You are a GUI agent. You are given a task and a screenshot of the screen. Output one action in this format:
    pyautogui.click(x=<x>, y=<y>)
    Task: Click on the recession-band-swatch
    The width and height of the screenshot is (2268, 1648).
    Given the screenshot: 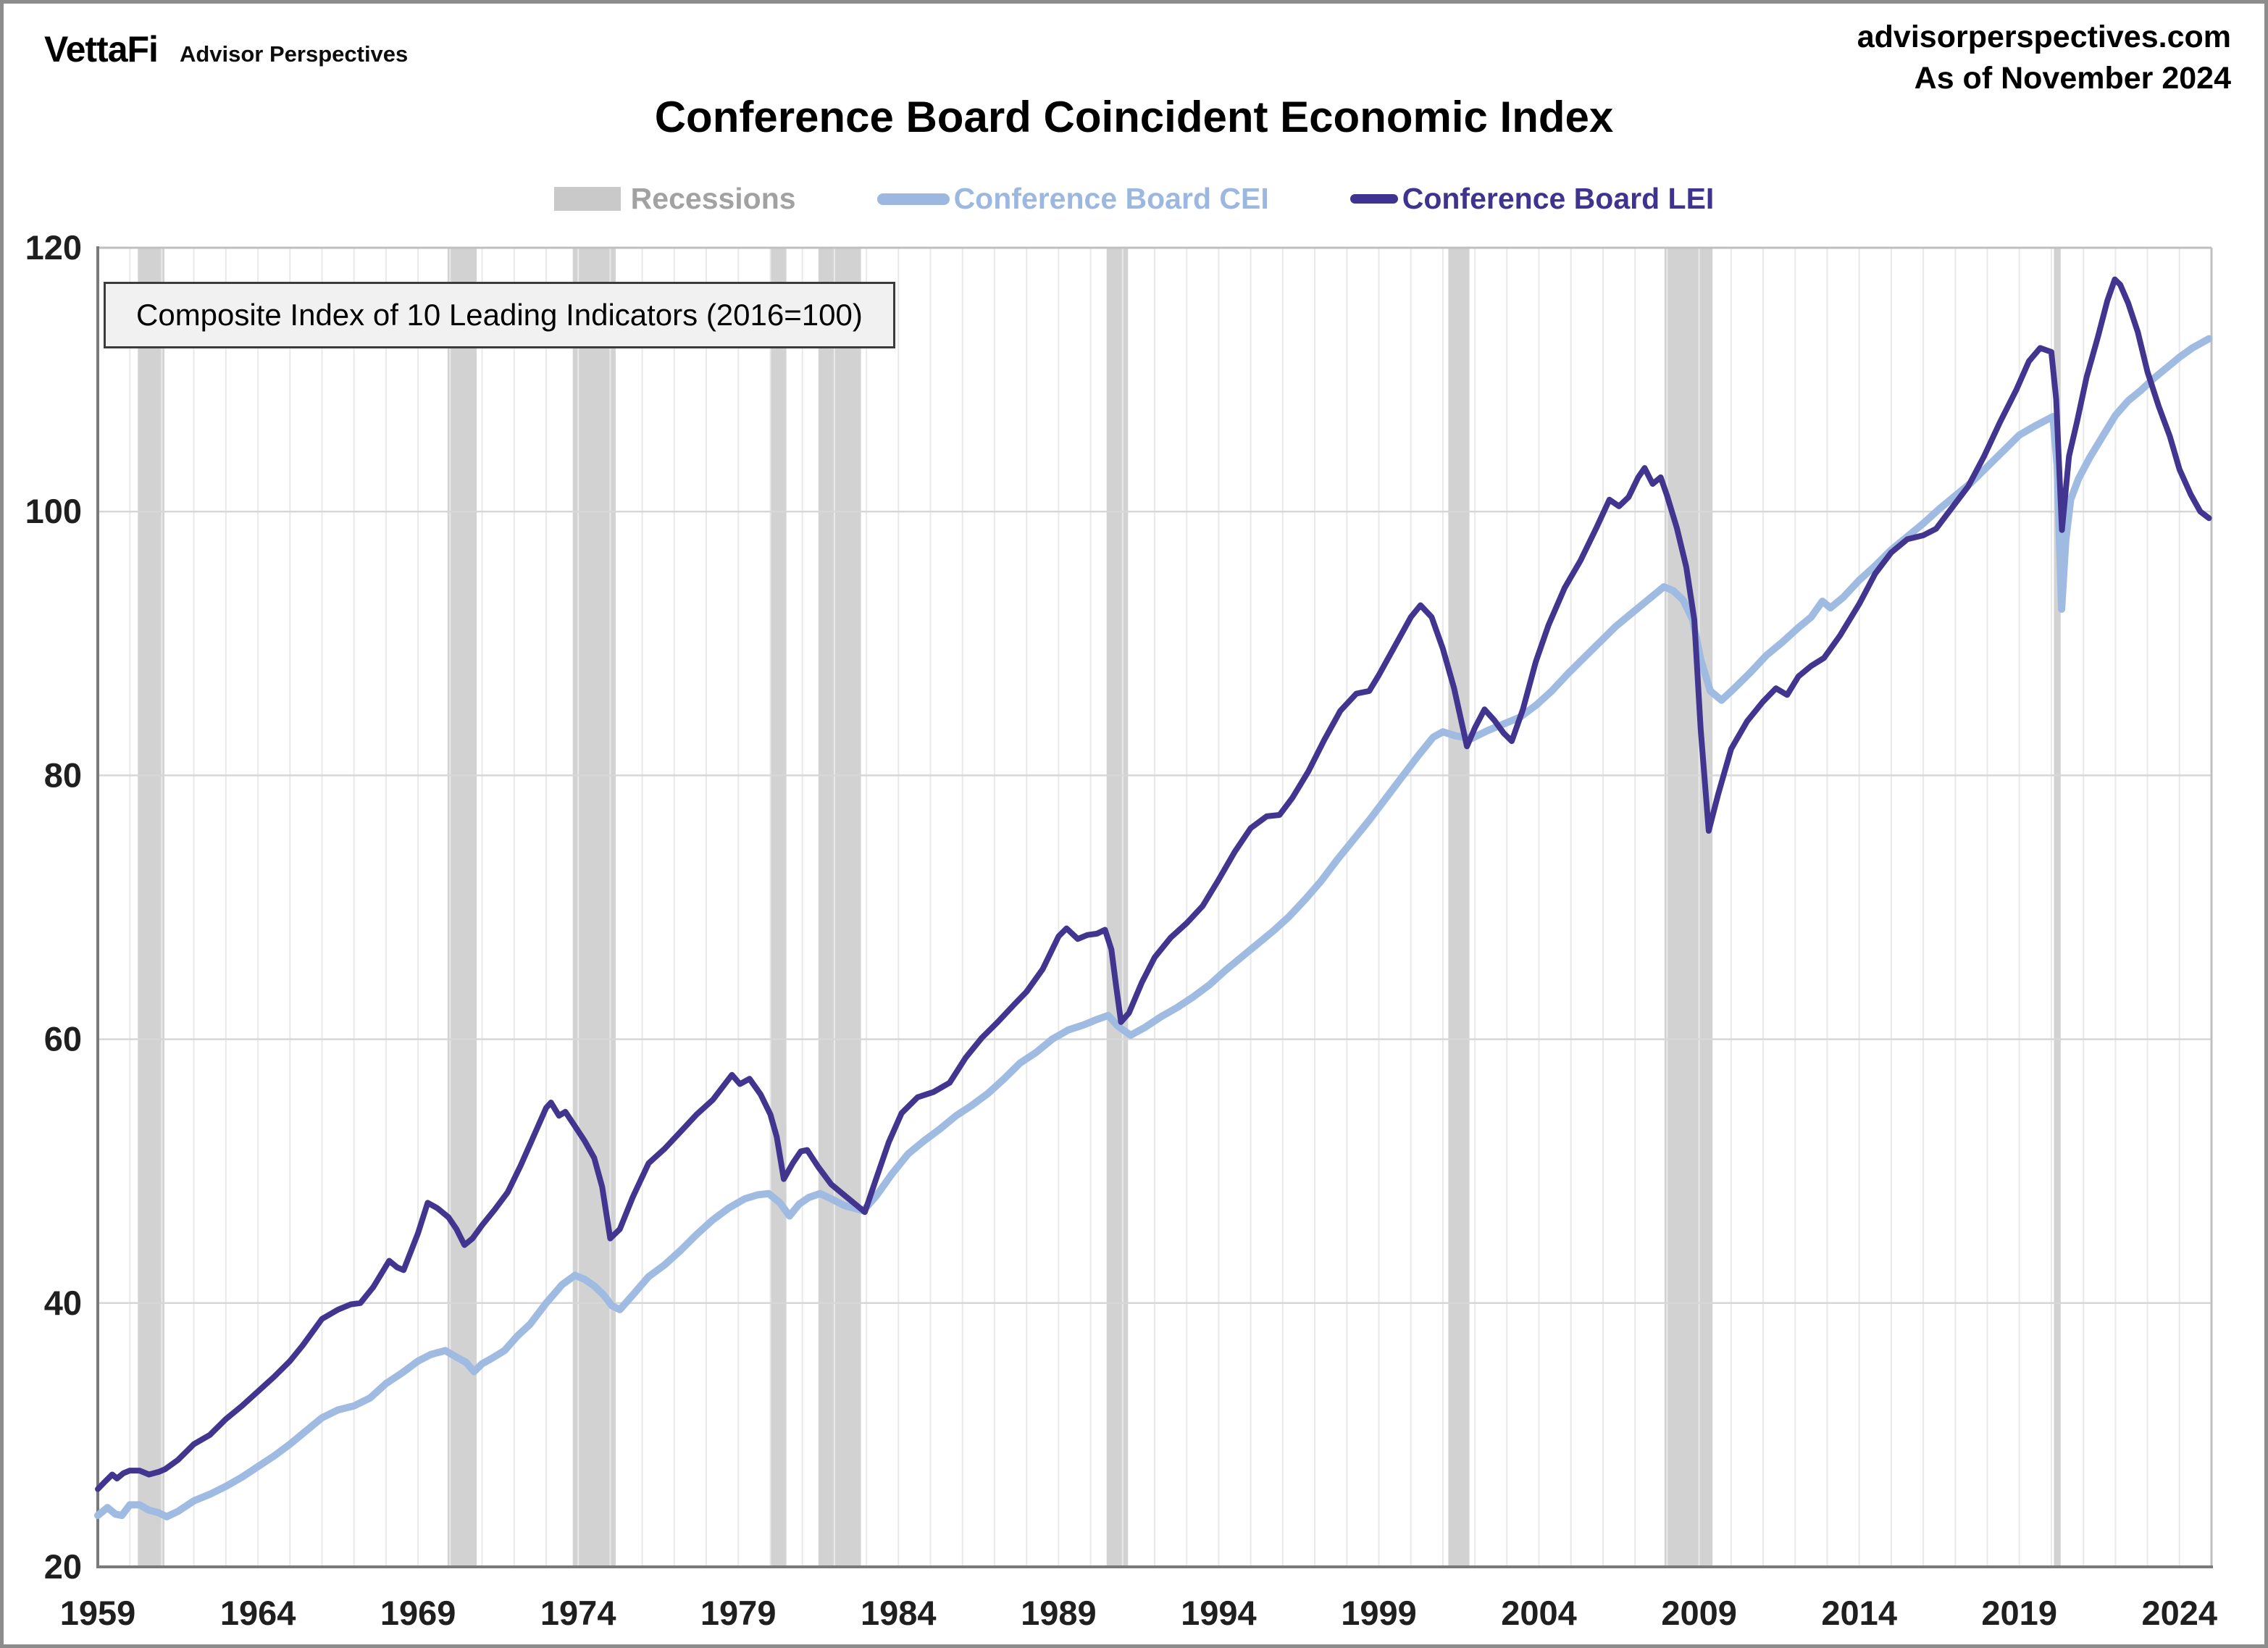 What is the action you would take?
    pyautogui.click(x=587, y=199)
    